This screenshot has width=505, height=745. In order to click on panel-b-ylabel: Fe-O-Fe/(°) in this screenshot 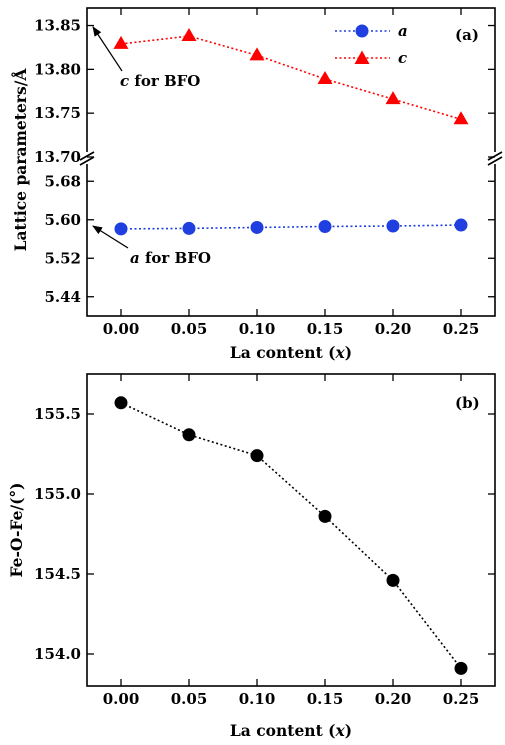, I will do `click(16, 529)`.